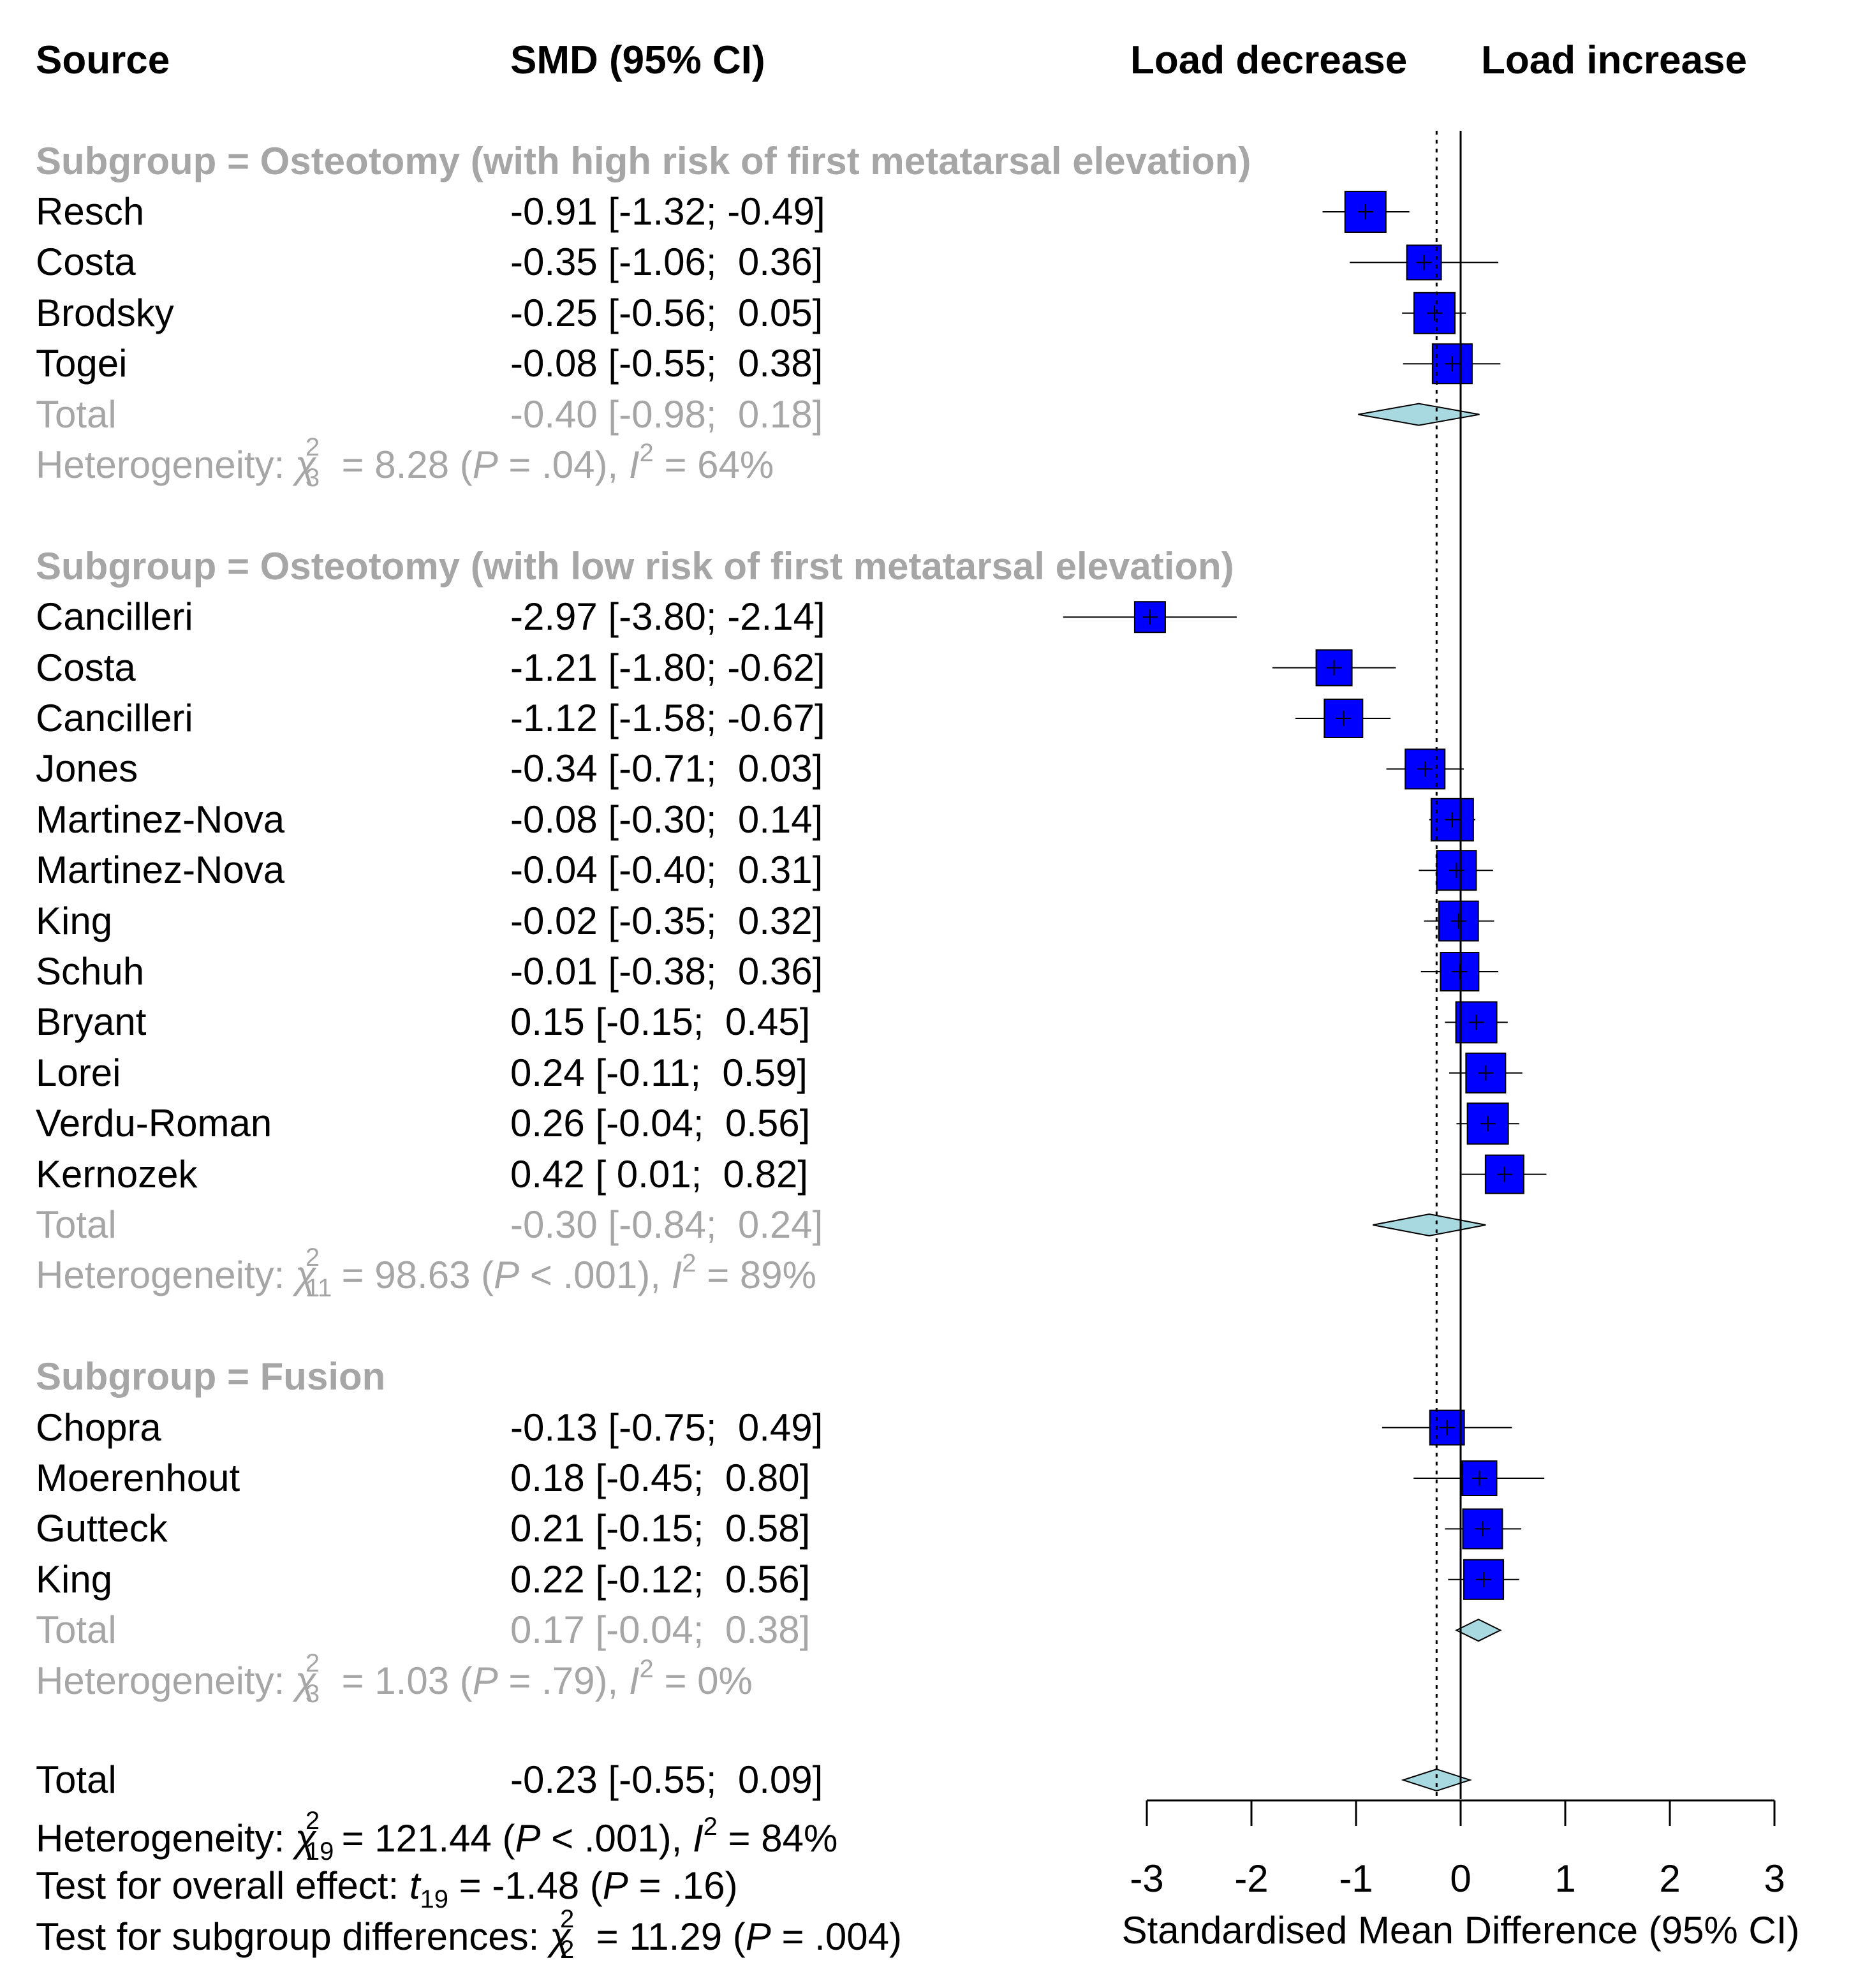  What do you see at coordinates (91, 971) in the screenshot?
I see `study-name: Schuh` at bounding box center [91, 971].